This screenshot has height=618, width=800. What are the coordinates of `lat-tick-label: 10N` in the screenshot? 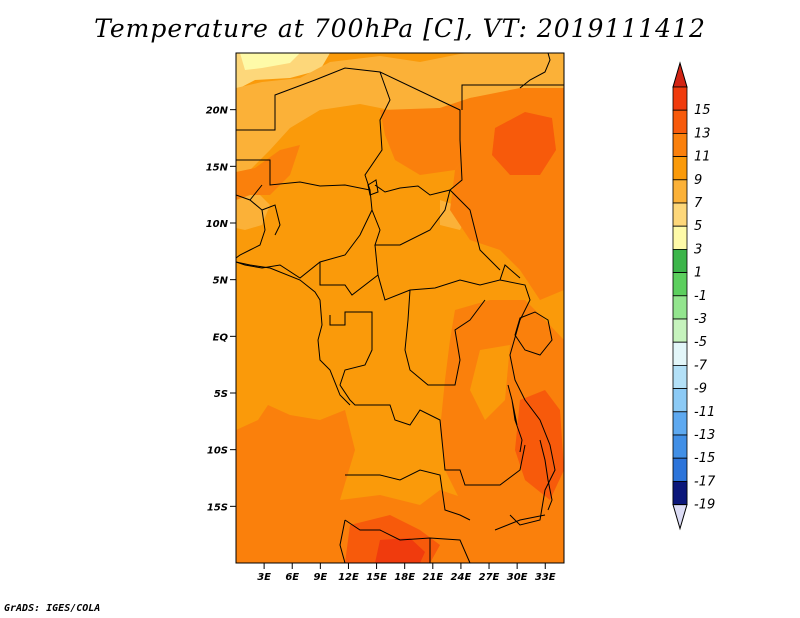 It's located at (217, 224).